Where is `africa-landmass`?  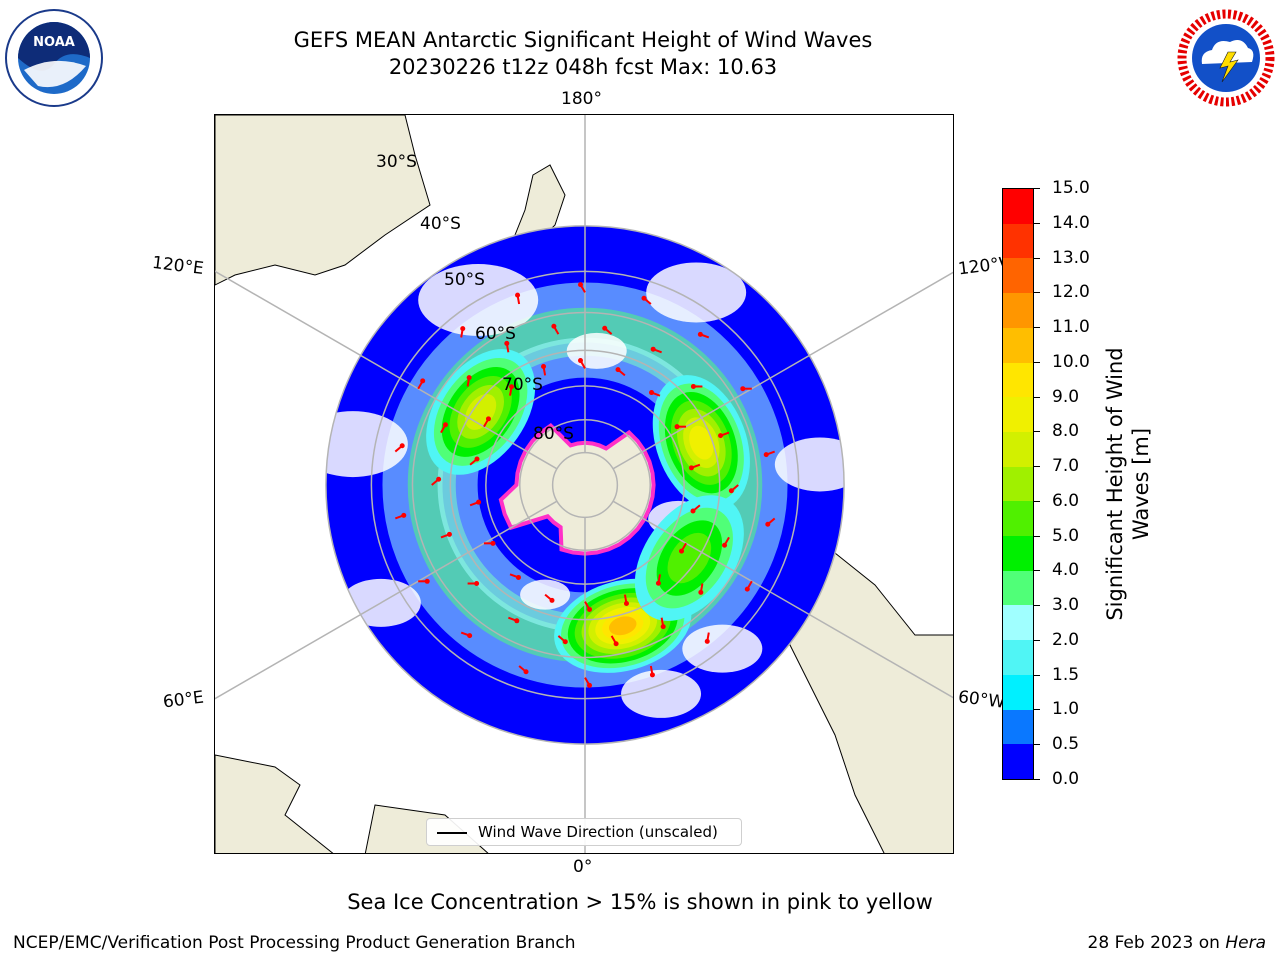
africa-landmass is located at coordinates (274, 803).